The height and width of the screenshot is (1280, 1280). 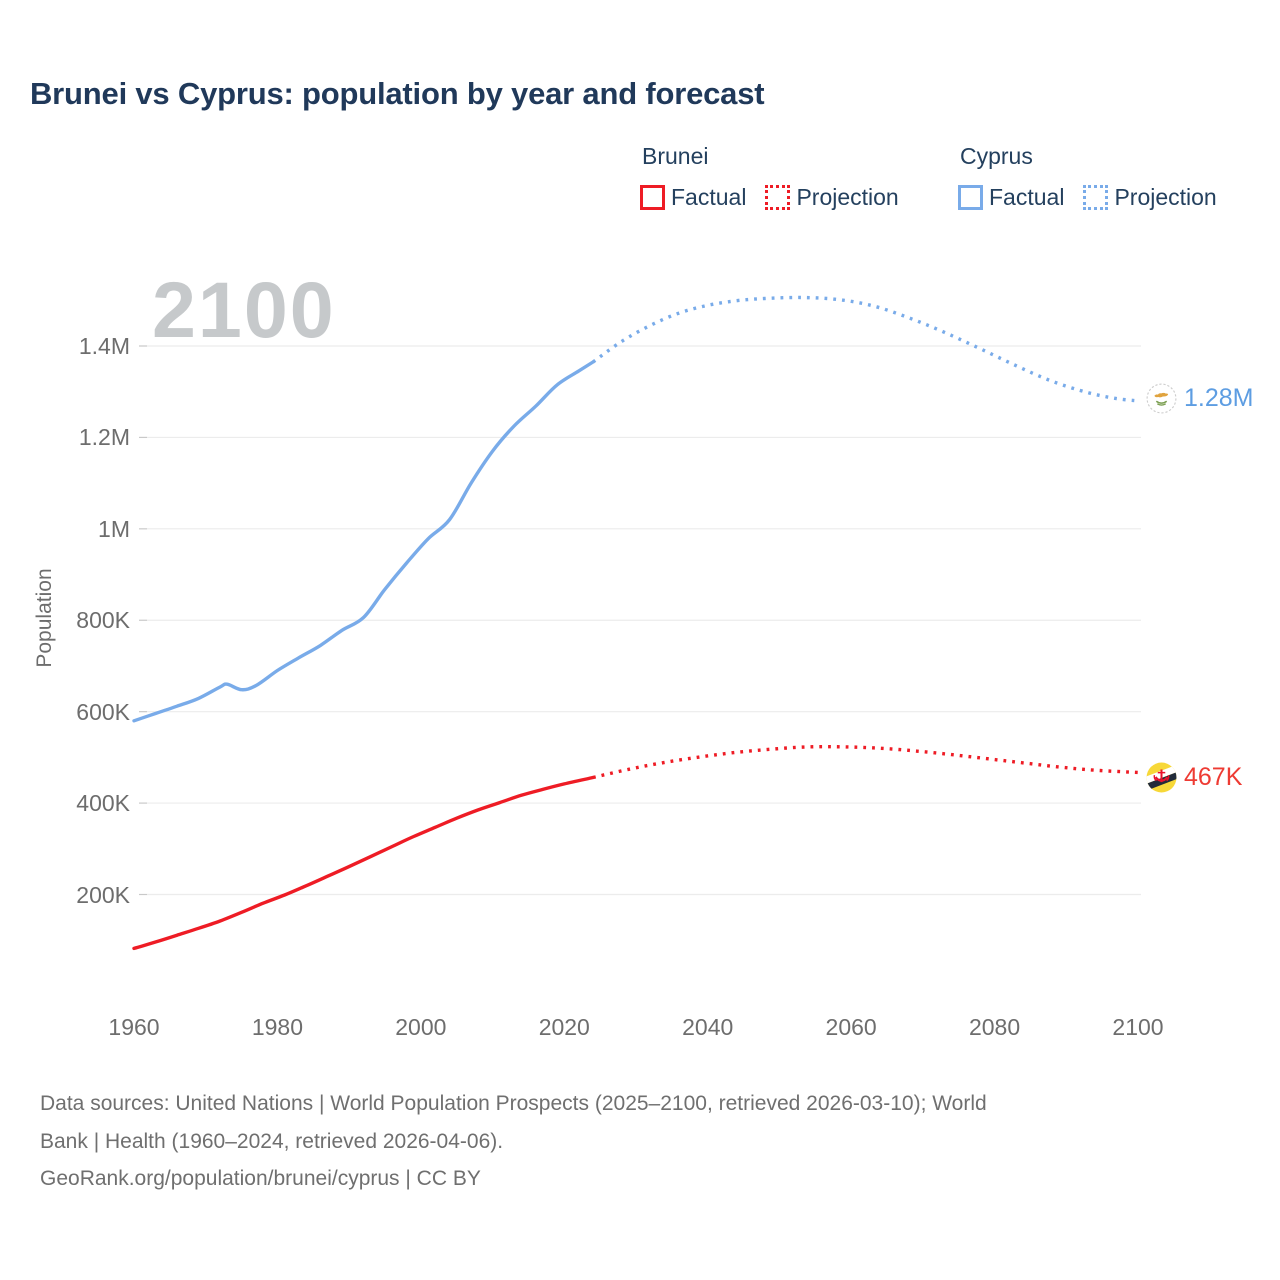 What do you see at coordinates (779, 177) in the screenshot?
I see `legend-group-brunei: Brunei Factual Projection` at bounding box center [779, 177].